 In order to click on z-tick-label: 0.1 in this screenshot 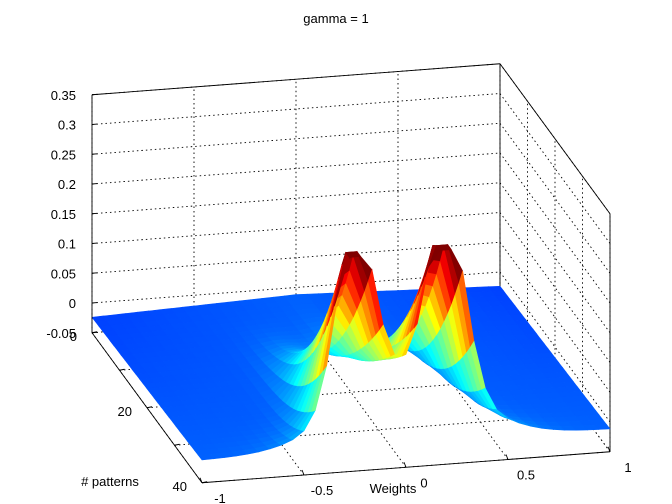, I will do `click(67, 244)`.